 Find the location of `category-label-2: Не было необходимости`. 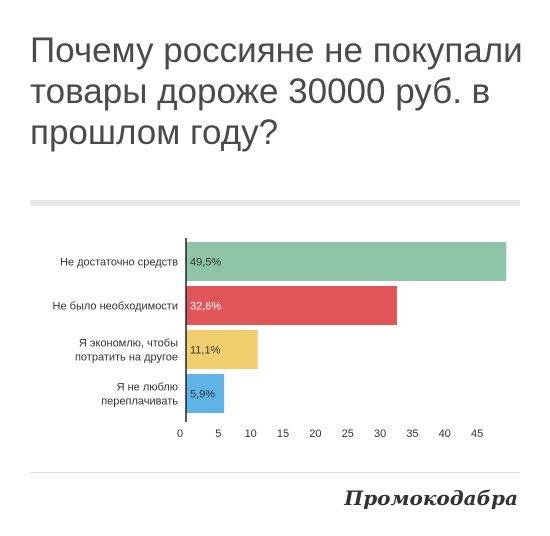

category-label-2: Не было необходимости is located at coordinates (115, 307).